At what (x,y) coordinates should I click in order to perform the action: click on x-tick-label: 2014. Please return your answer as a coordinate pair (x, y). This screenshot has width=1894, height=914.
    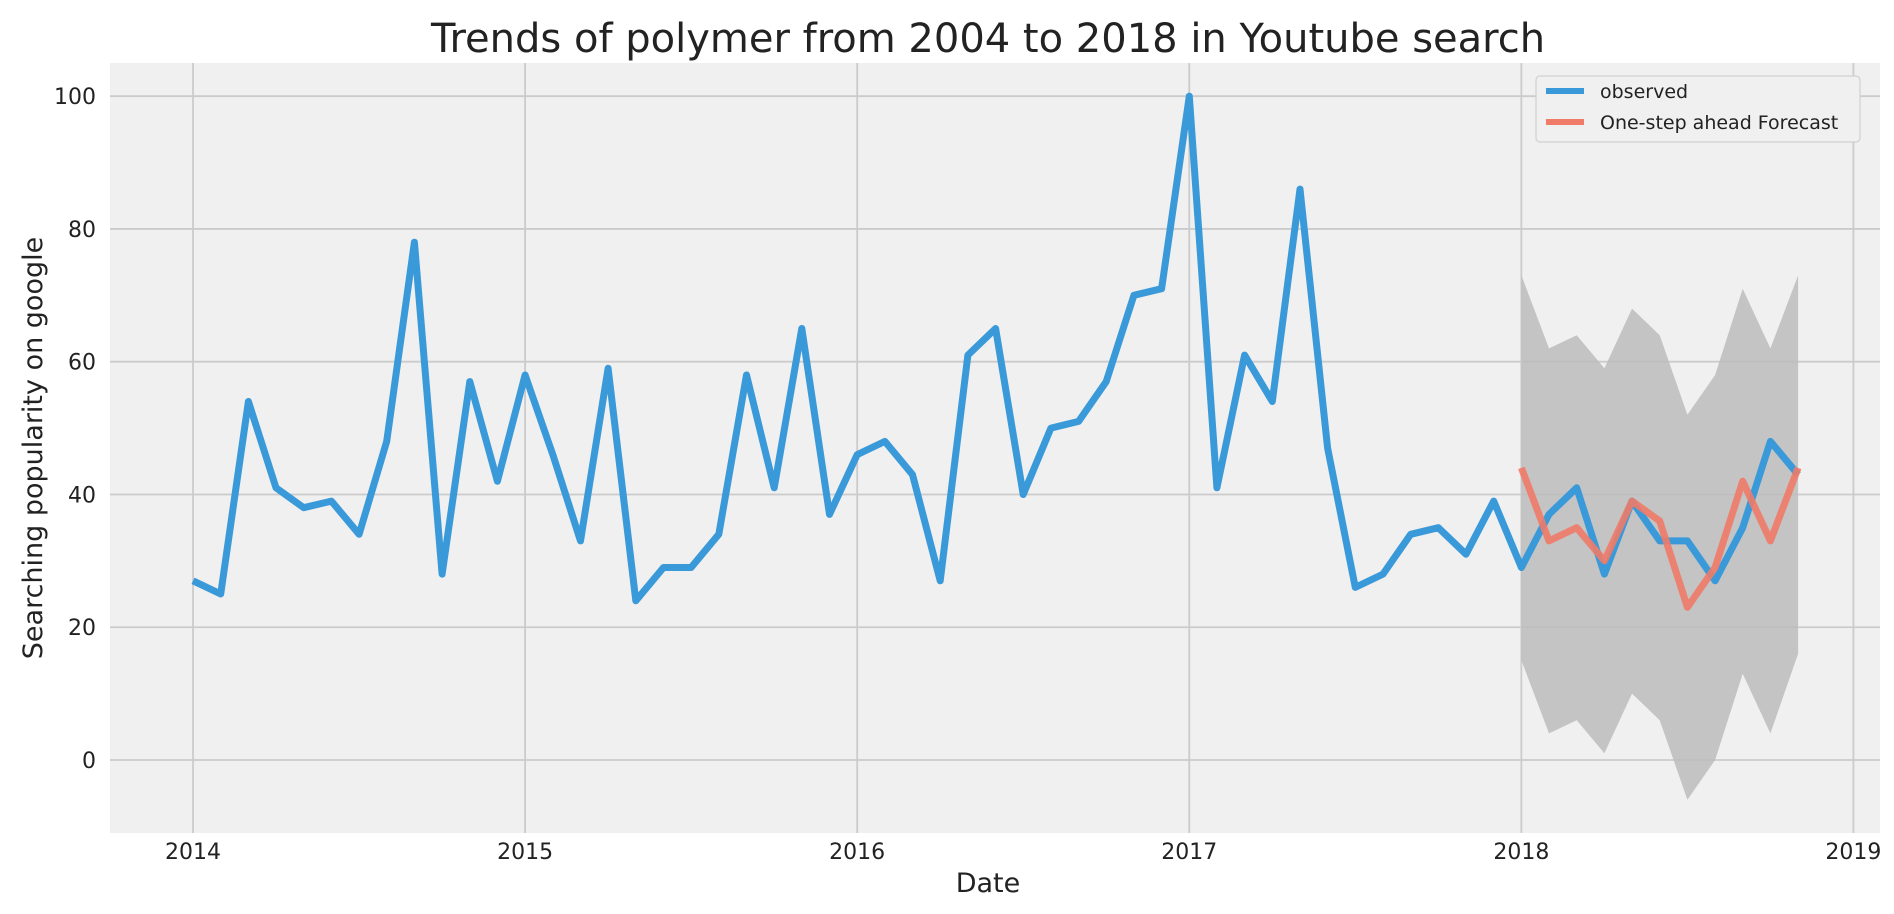
    Looking at the image, I should click on (193, 852).